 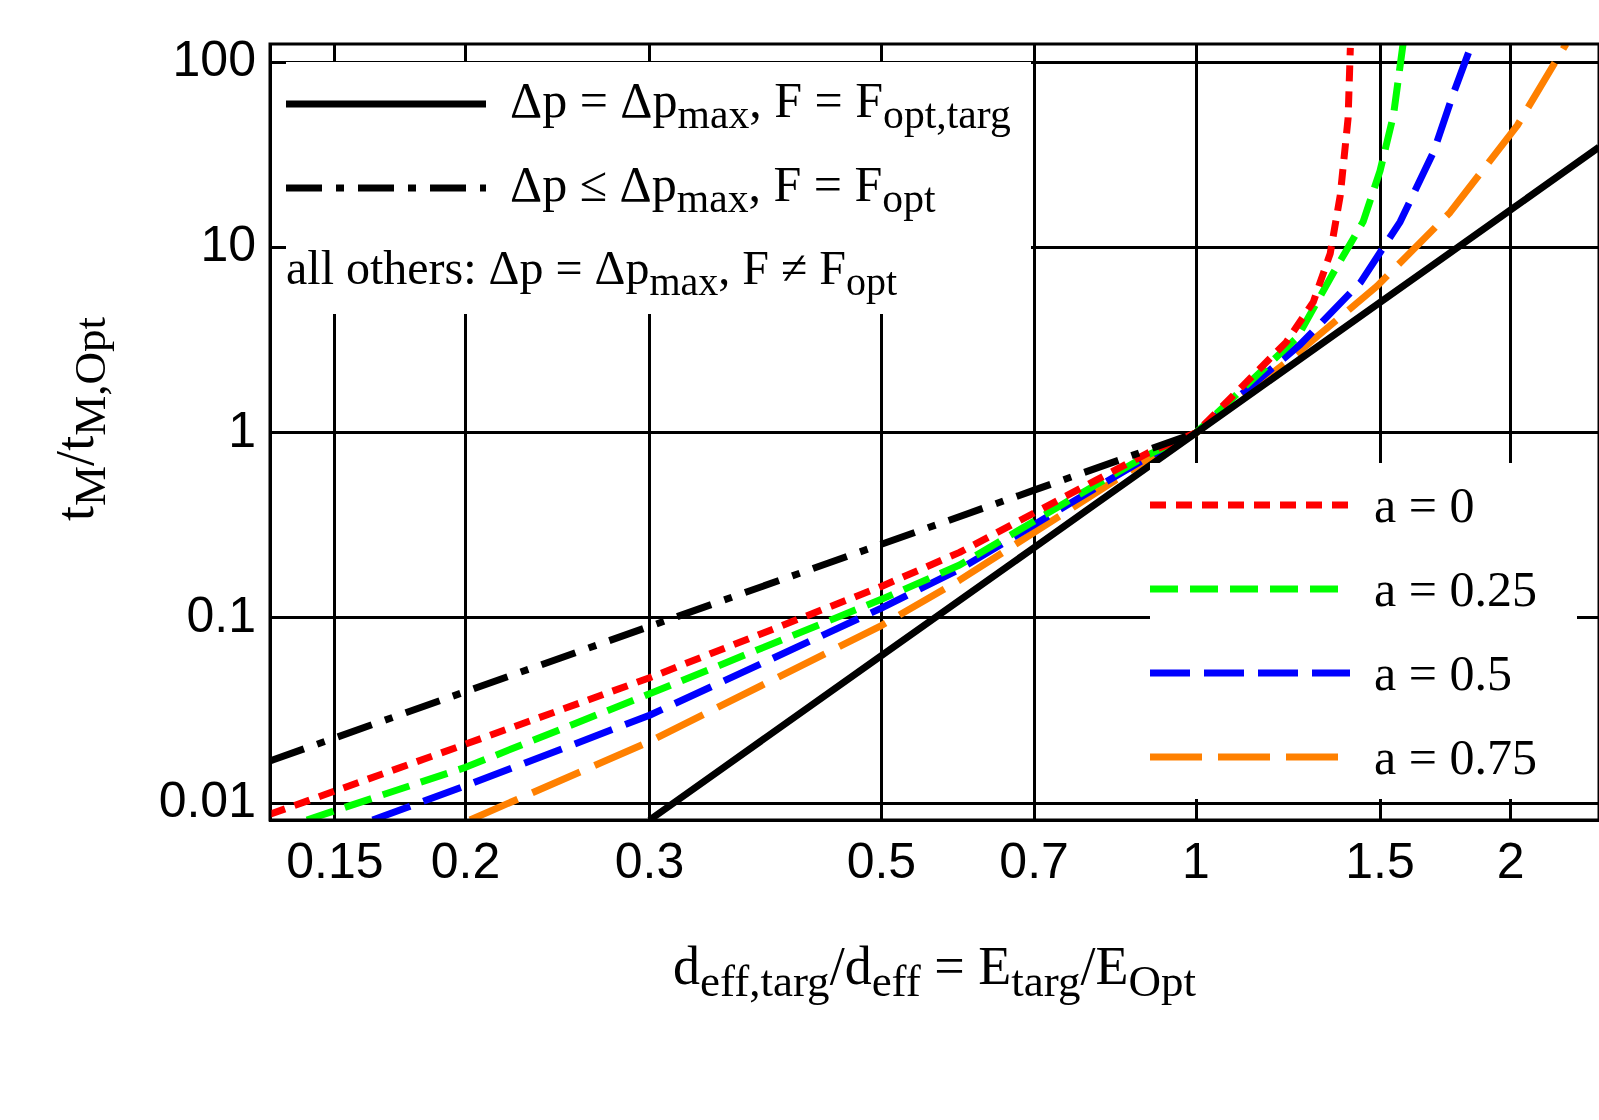 What do you see at coordinates (228, 244) in the screenshot?
I see `y-tick-label: 10` at bounding box center [228, 244].